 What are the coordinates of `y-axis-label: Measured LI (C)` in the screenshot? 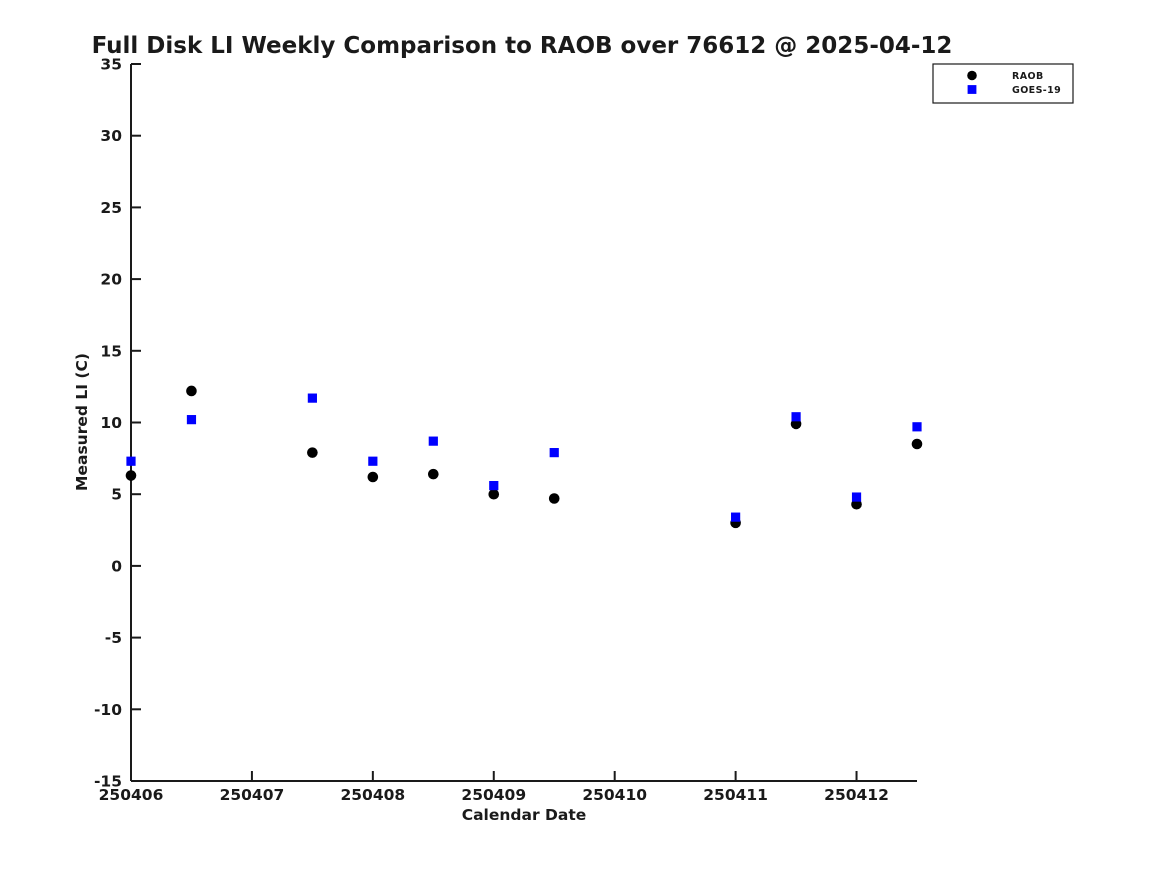 It's located at (82, 422).